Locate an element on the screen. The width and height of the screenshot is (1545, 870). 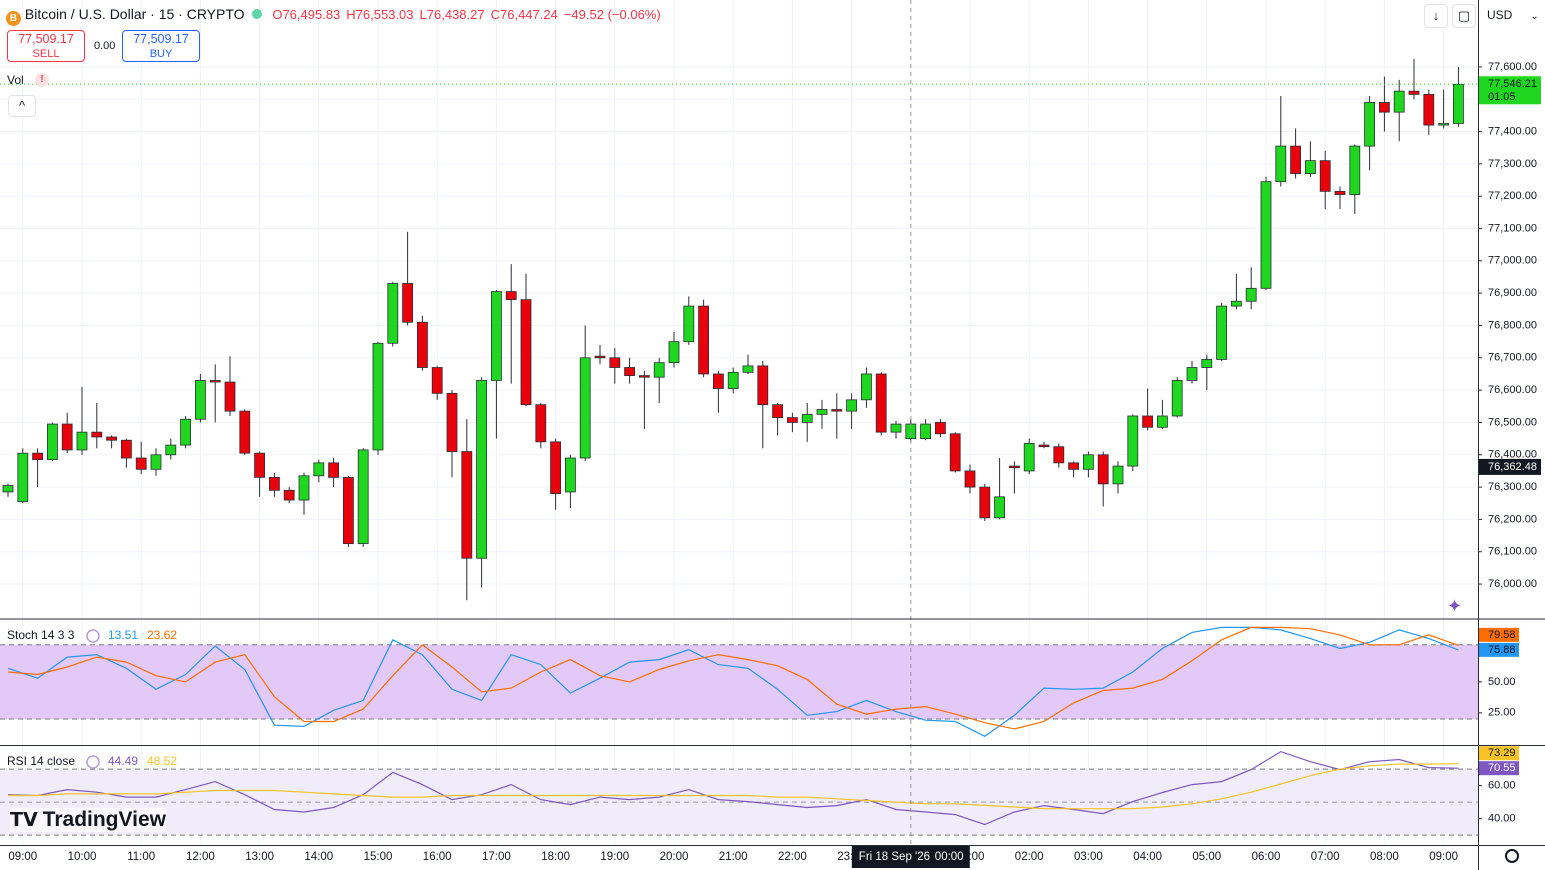
y-tick-label: 76,200.00 is located at coordinates (1512, 519).